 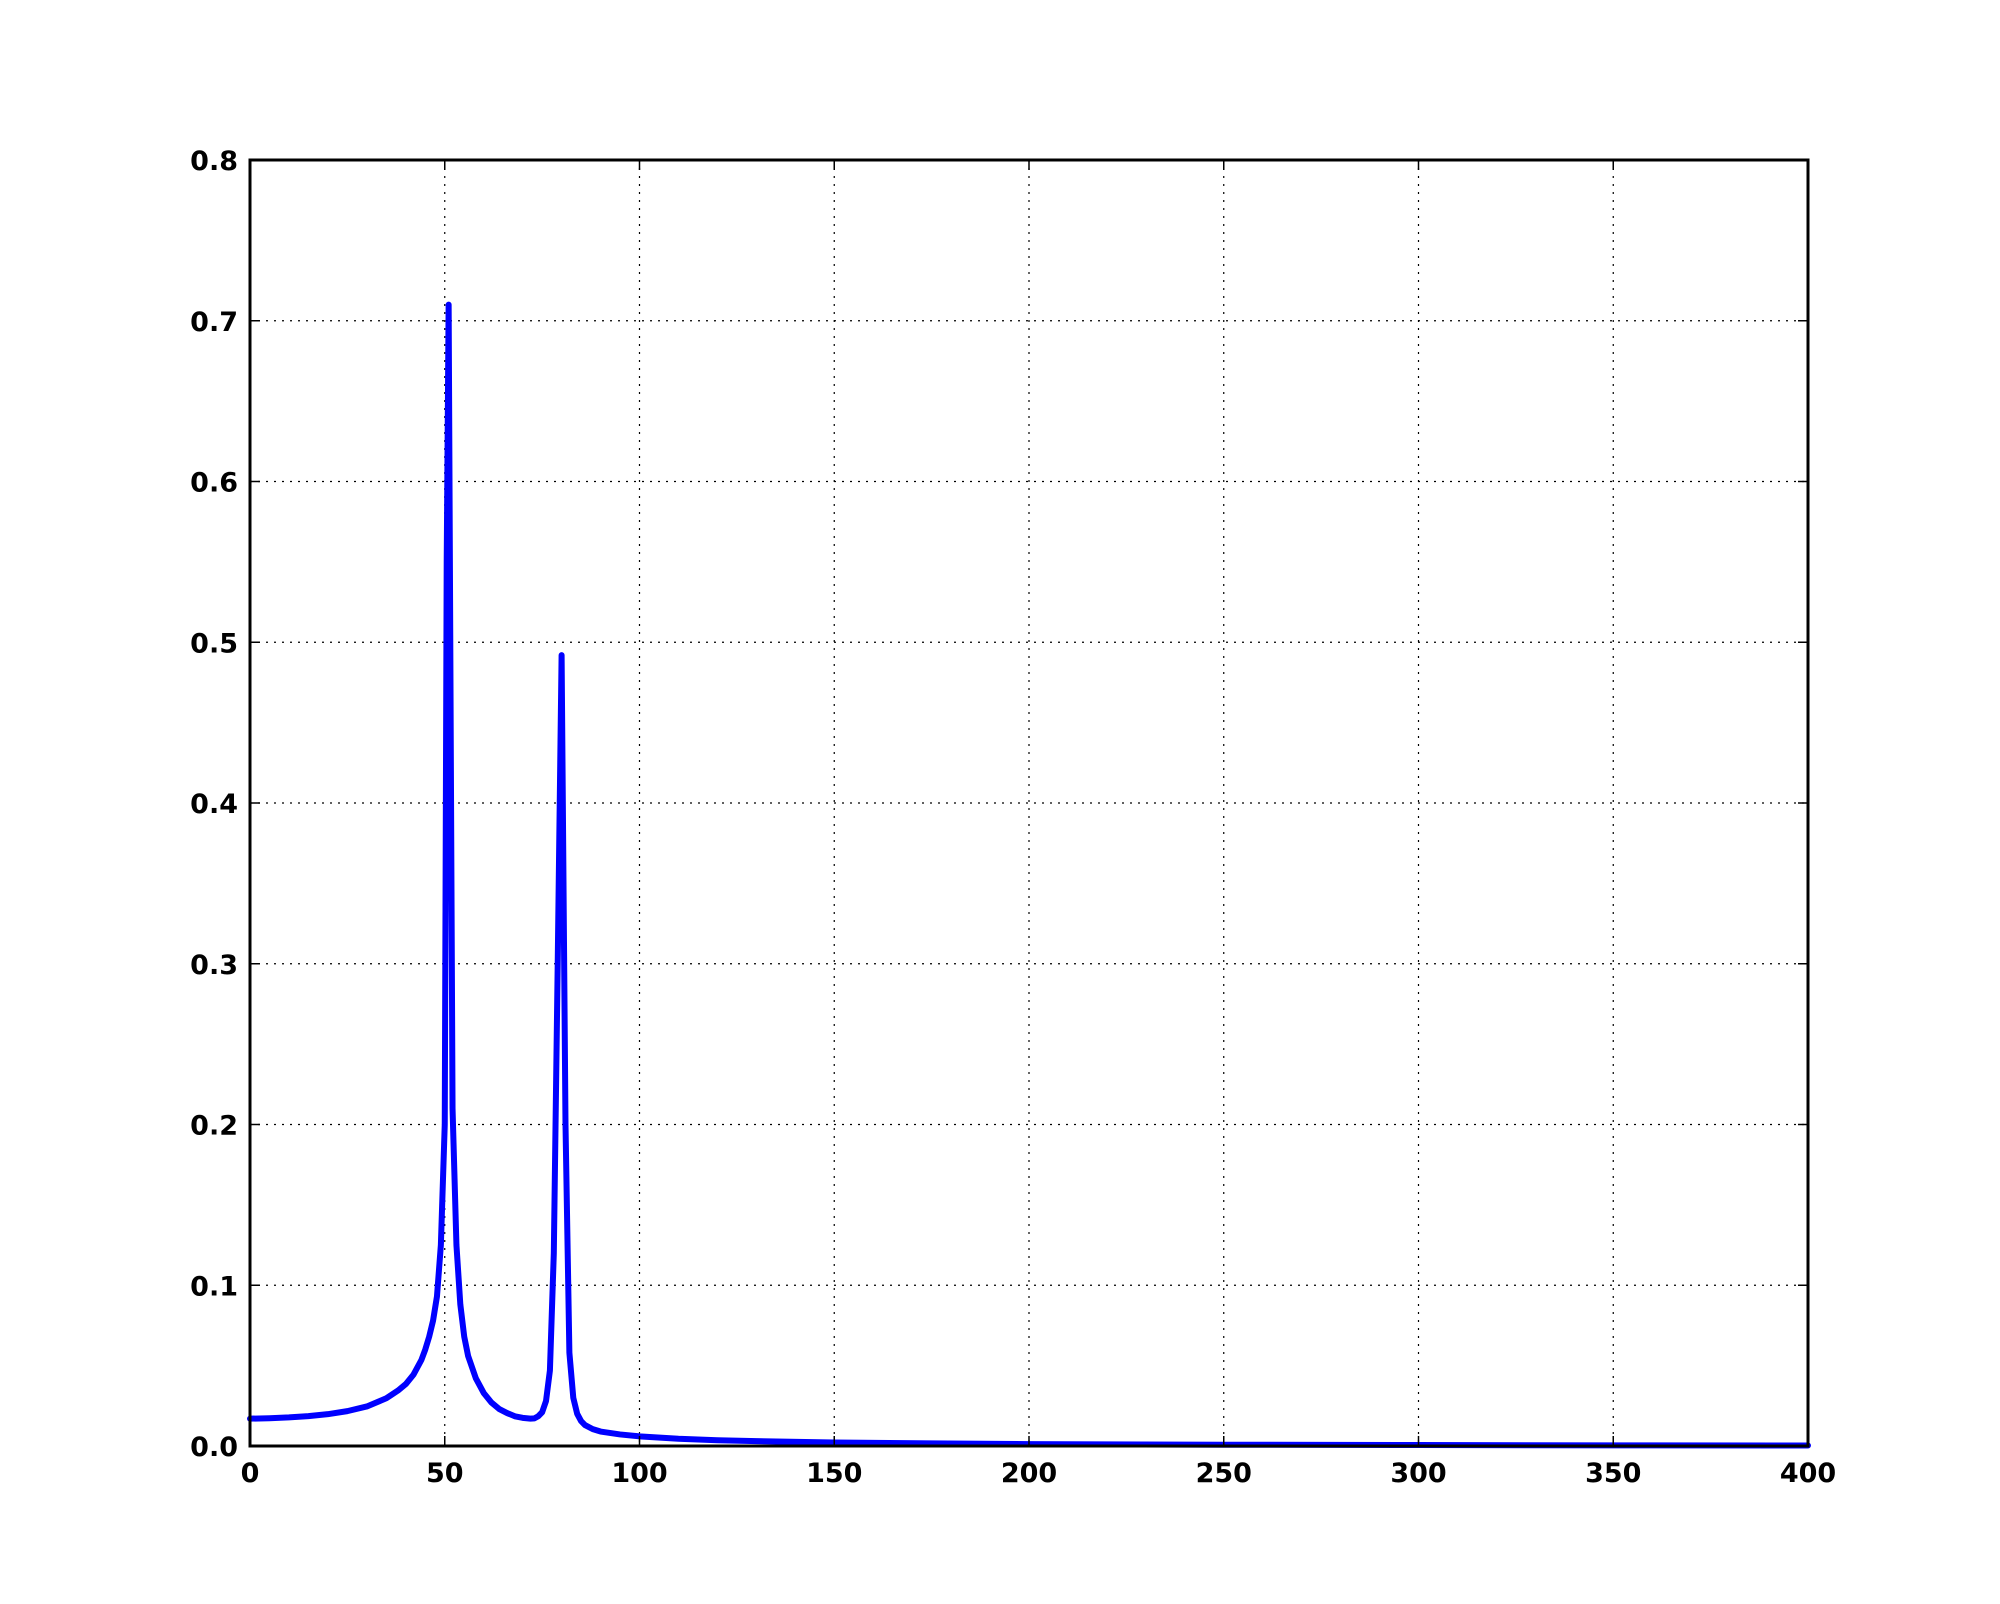 I want to click on y-tick-label: 0.5, so click(x=214, y=643).